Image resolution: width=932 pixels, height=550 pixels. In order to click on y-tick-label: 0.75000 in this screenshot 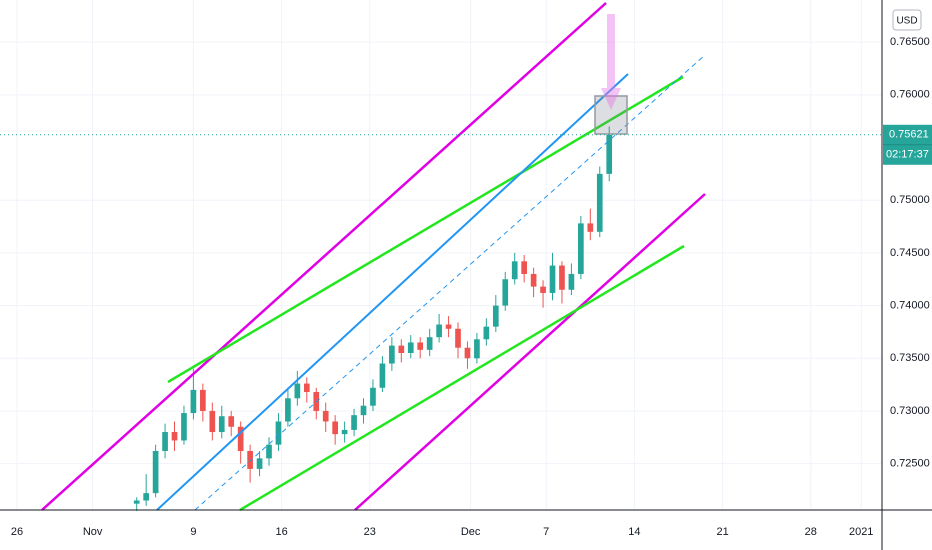, I will do `click(910, 200)`.